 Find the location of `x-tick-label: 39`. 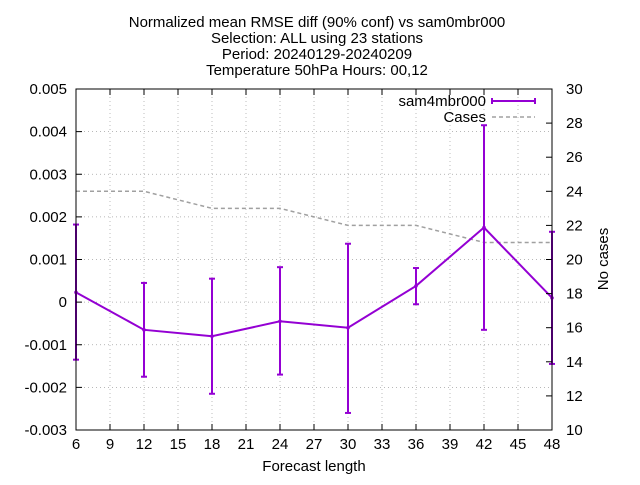

x-tick-label: 39 is located at coordinates (450, 444).